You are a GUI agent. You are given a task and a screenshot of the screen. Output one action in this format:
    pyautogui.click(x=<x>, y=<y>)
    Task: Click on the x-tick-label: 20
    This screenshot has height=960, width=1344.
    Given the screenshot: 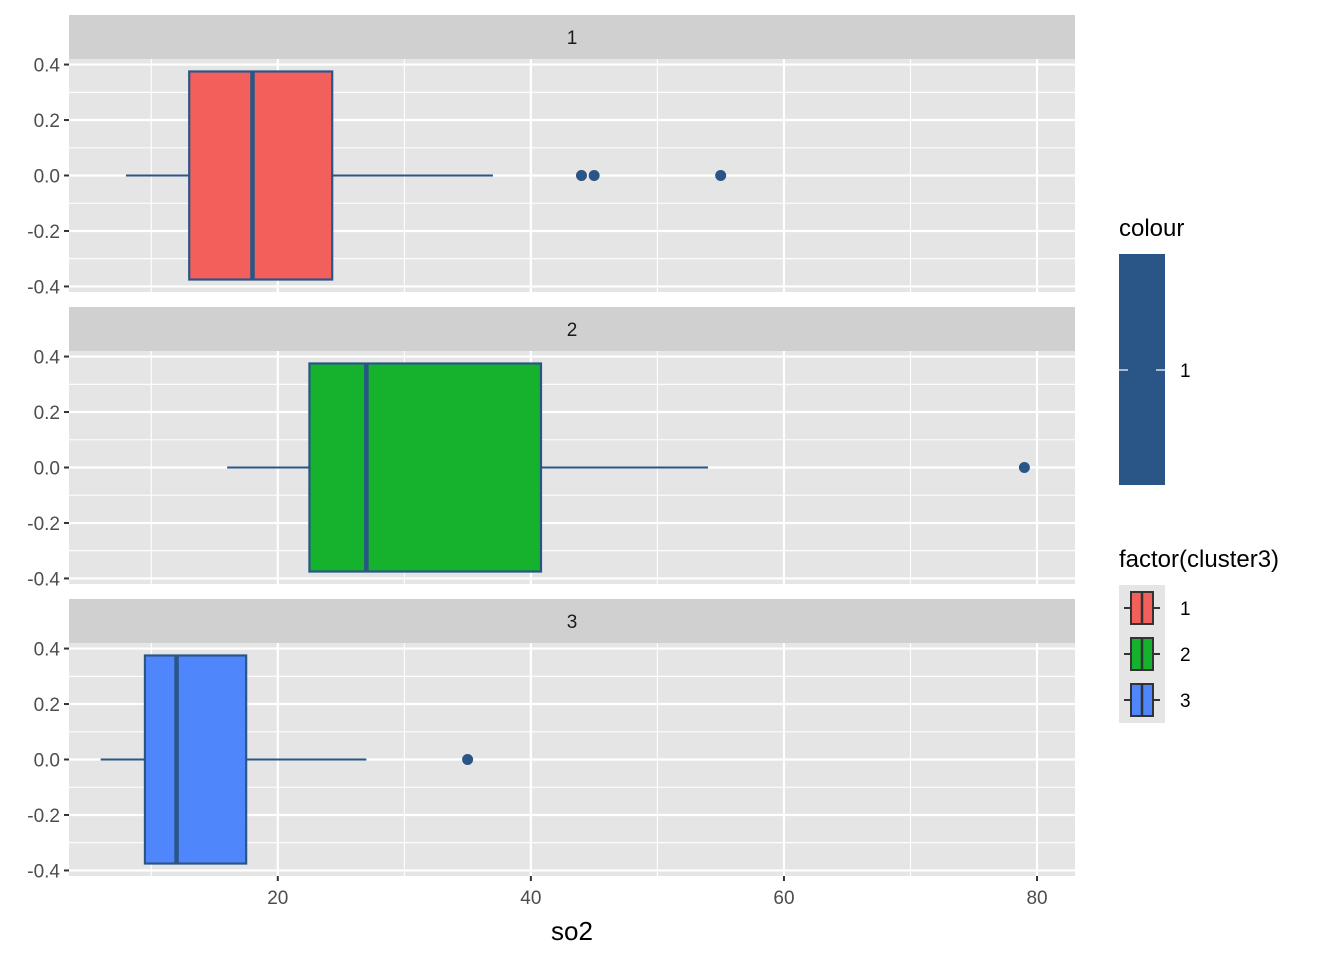 What is the action you would take?
    pyautogui.click(x=277, y=898)
    